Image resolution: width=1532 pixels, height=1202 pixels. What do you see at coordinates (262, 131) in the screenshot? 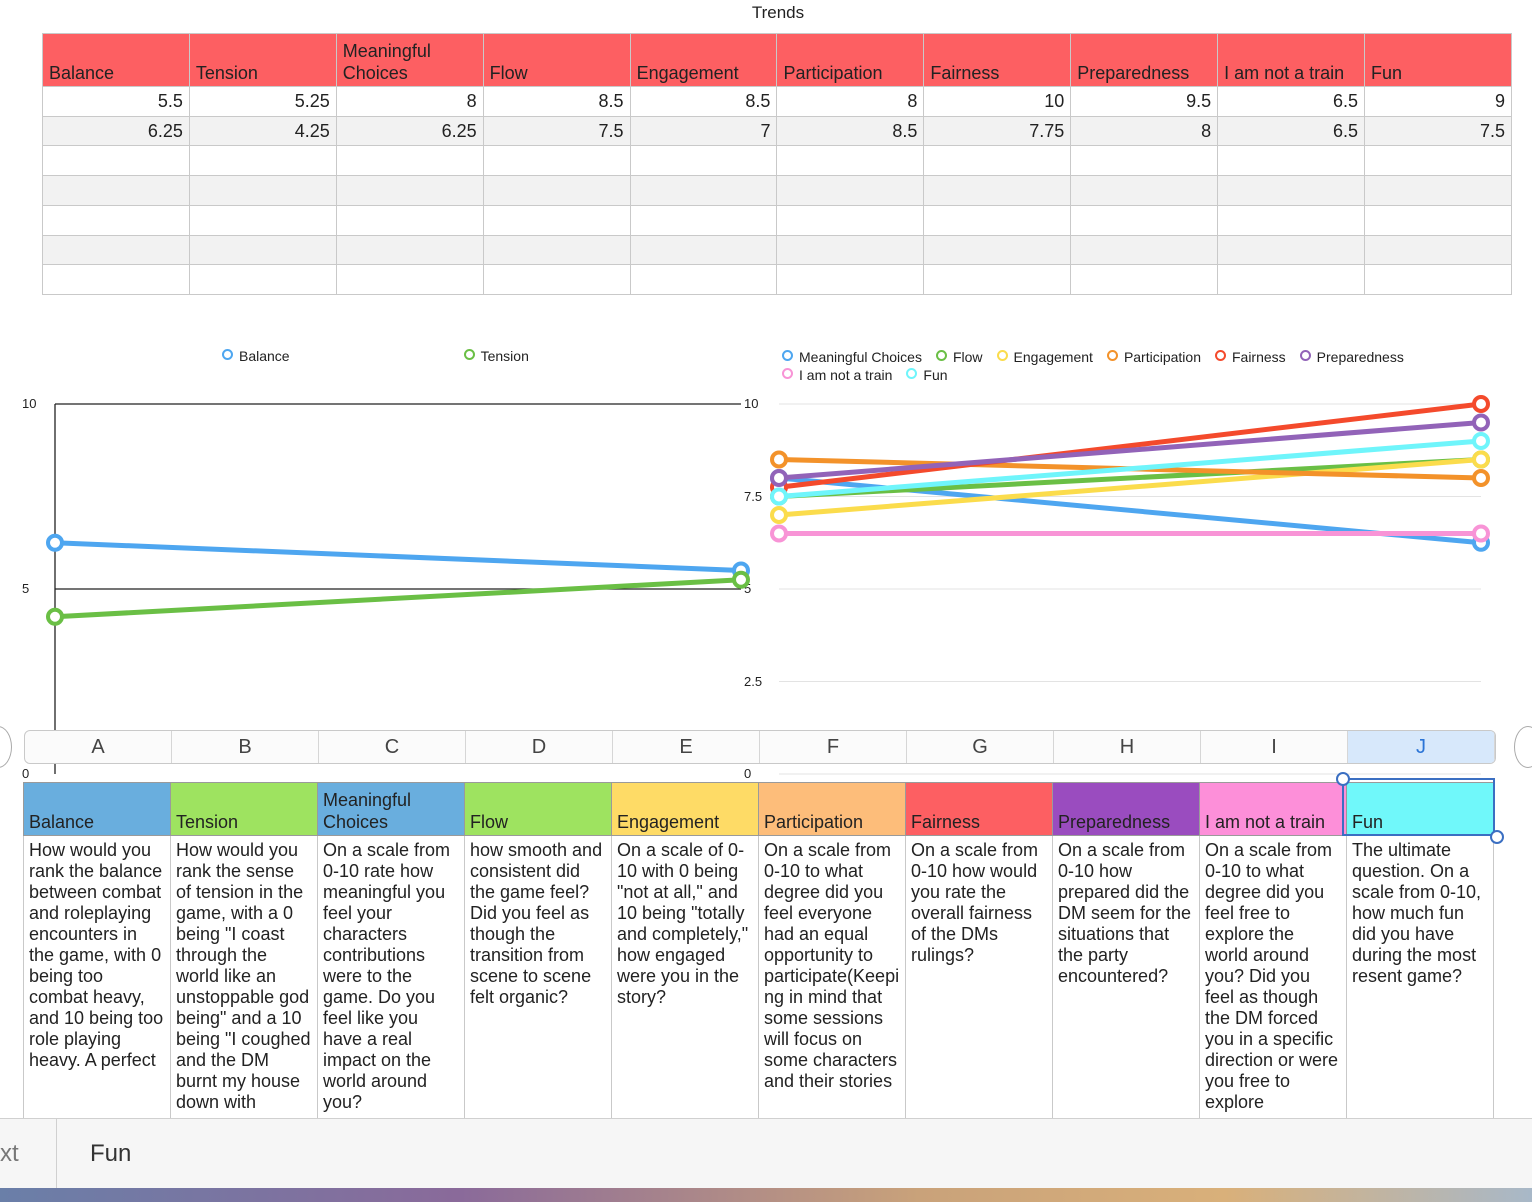
I see `trend-cell: 4.25` at bounding box center [262, 131].